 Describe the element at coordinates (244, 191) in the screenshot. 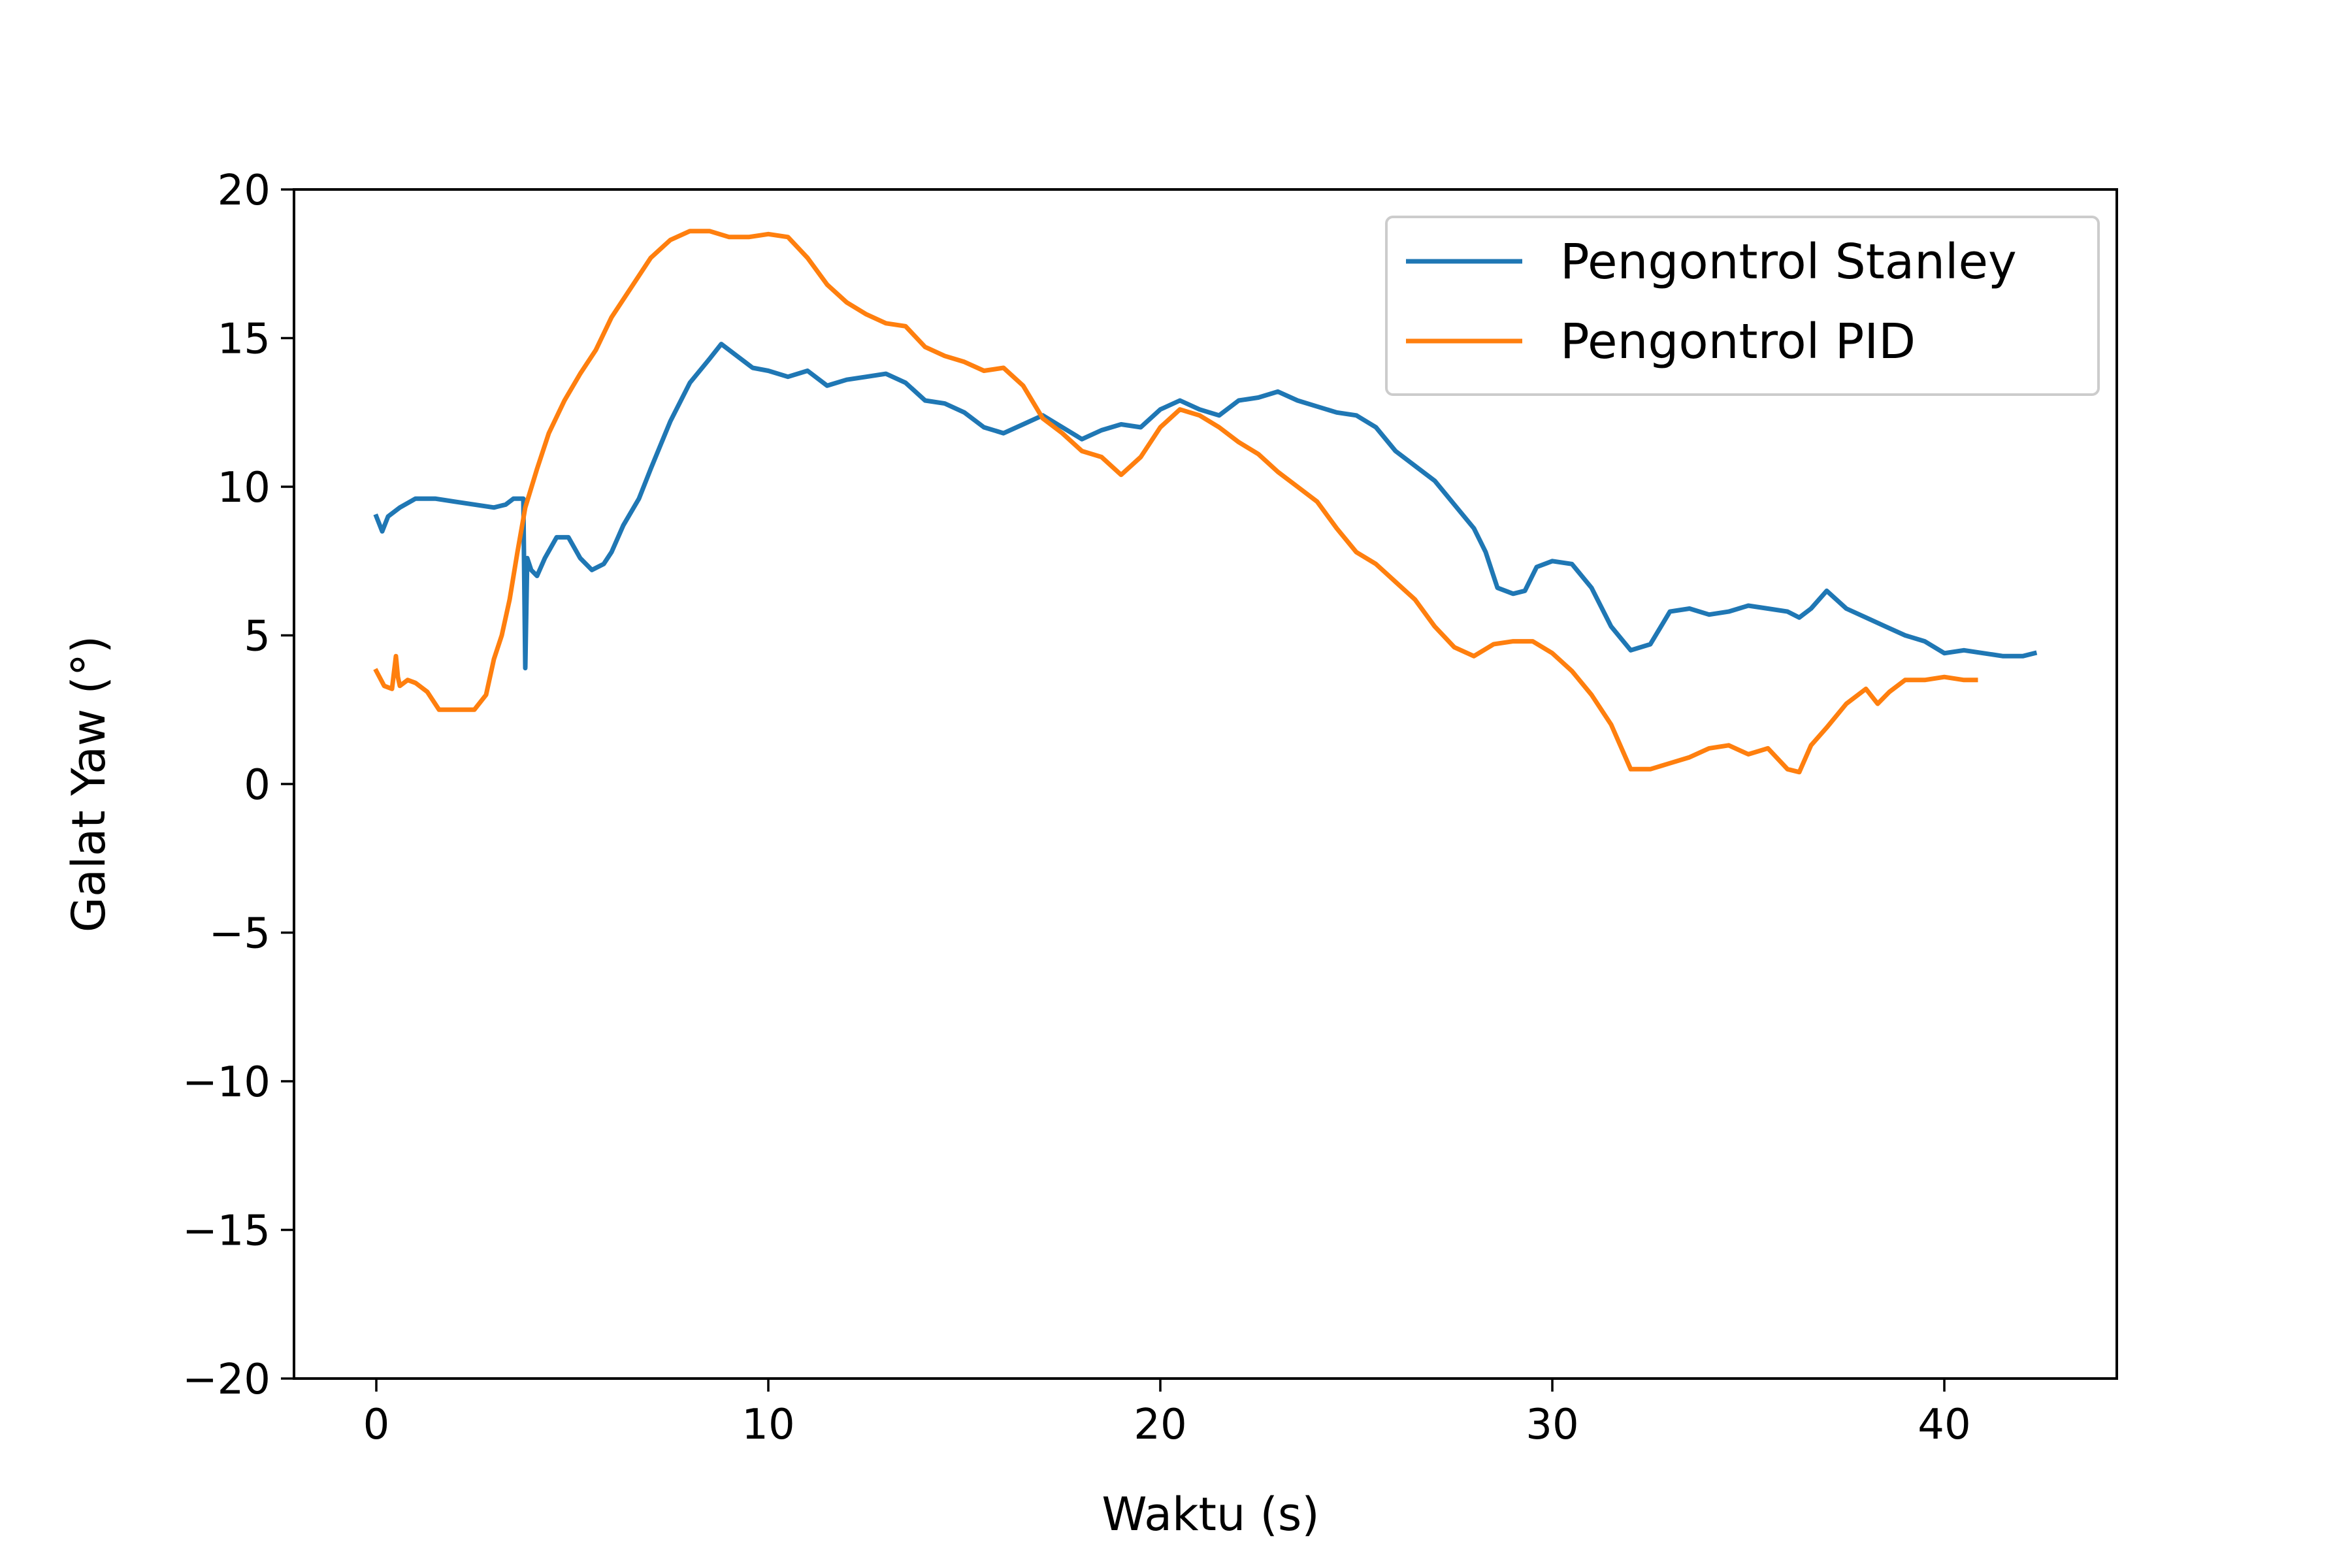

I see `y-tick-label: 20` at that location.